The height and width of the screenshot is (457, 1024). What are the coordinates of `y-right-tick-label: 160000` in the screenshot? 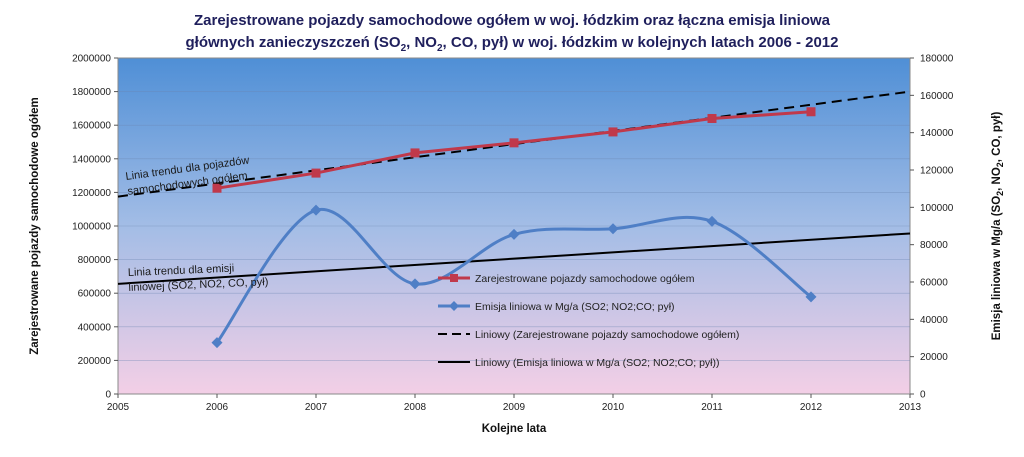 It's located at (937, 96).